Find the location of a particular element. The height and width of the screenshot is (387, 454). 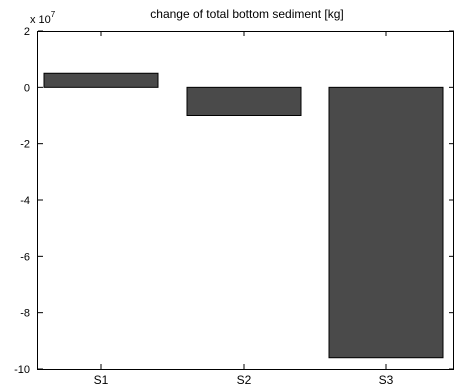

x-tick-label: S1 is located at coordinates (101, 380).